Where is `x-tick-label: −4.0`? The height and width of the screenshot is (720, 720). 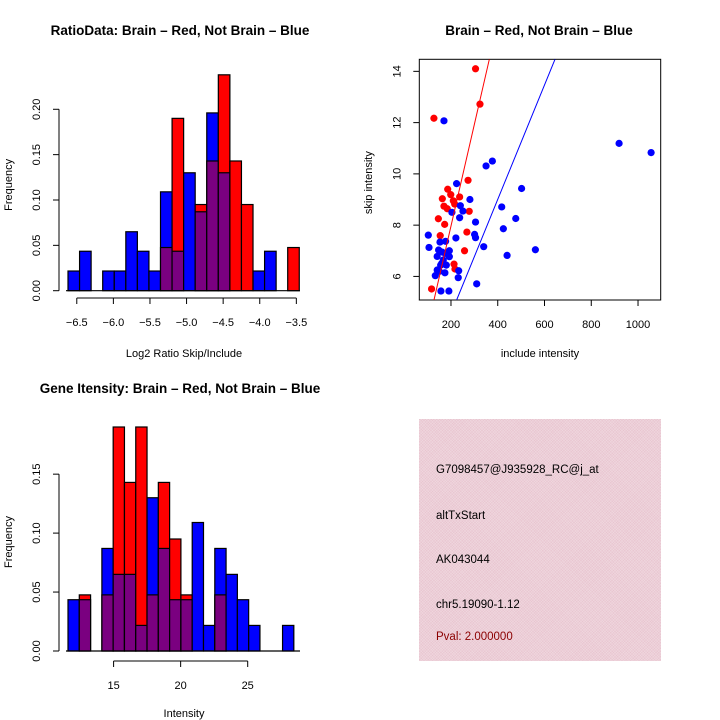
x-tick-label: −4.0 is located at coordinates (260, 323).